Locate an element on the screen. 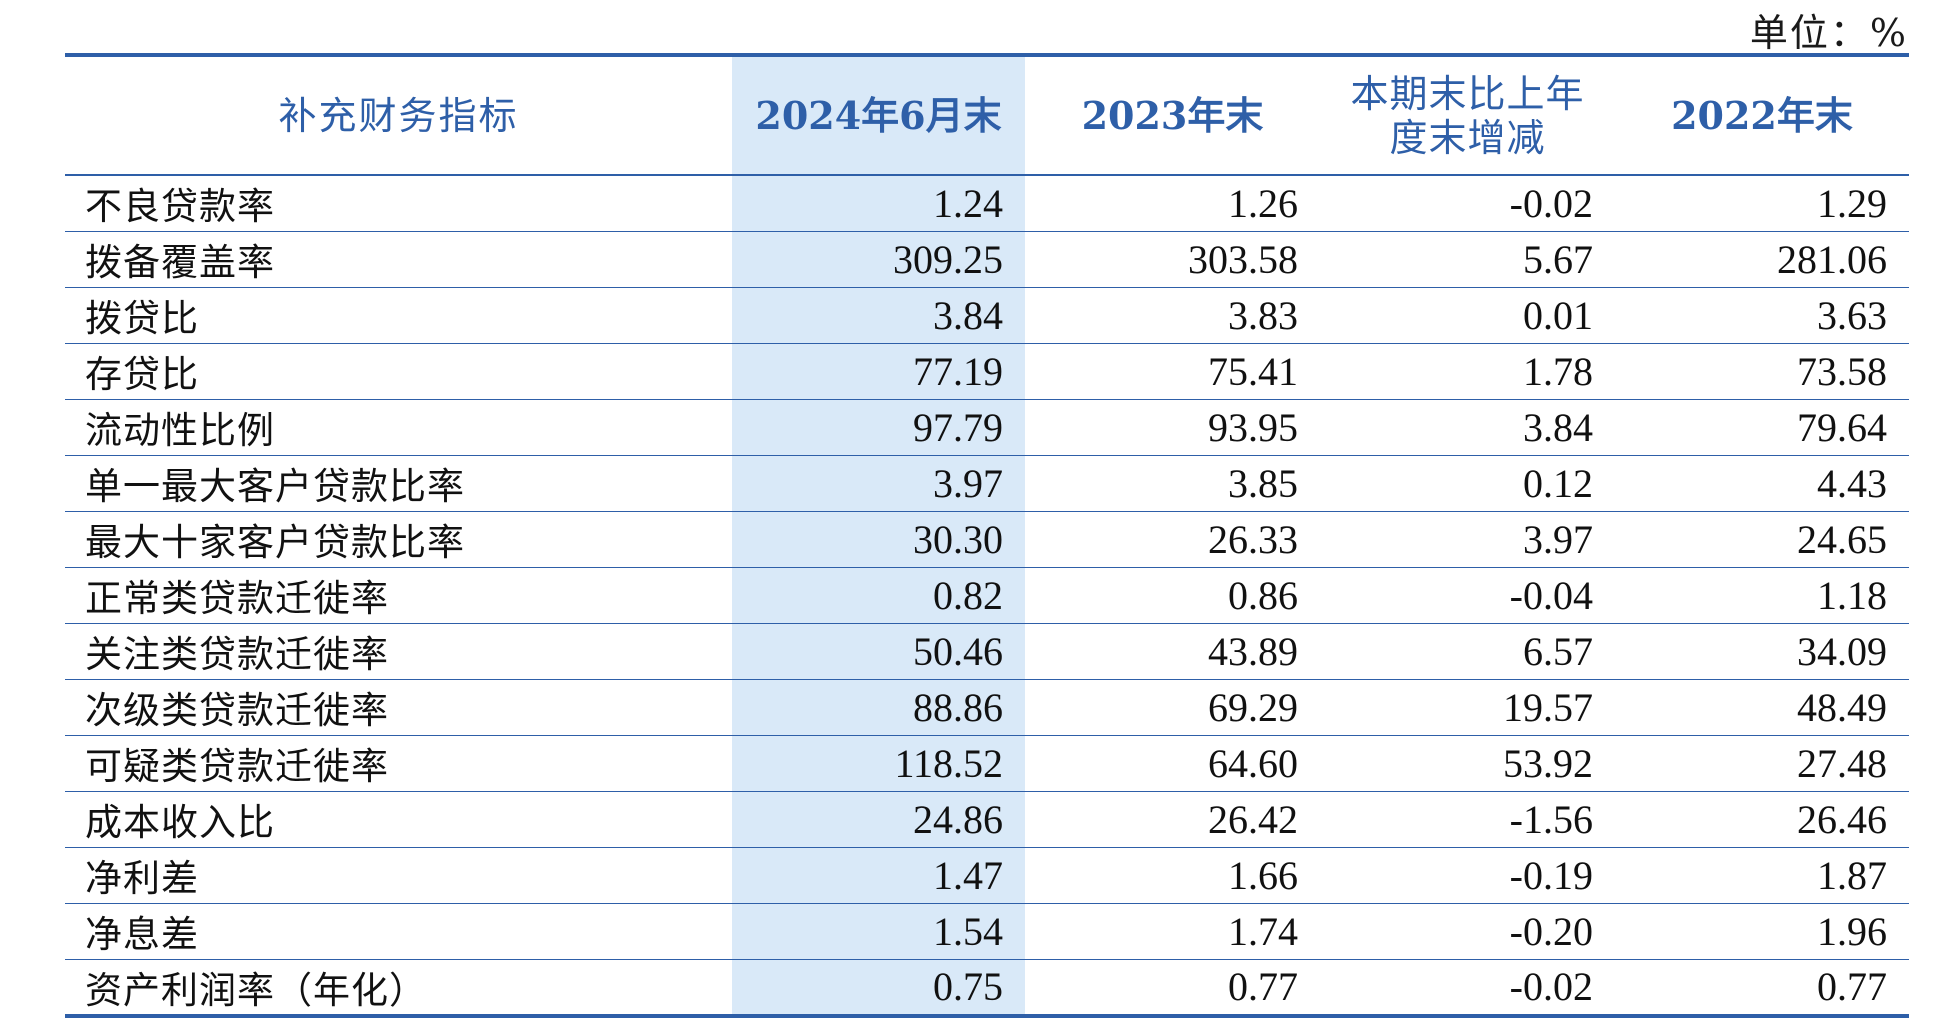  header-change: 本期末比上年 度末增减 is located at coordinates (1467, 114).